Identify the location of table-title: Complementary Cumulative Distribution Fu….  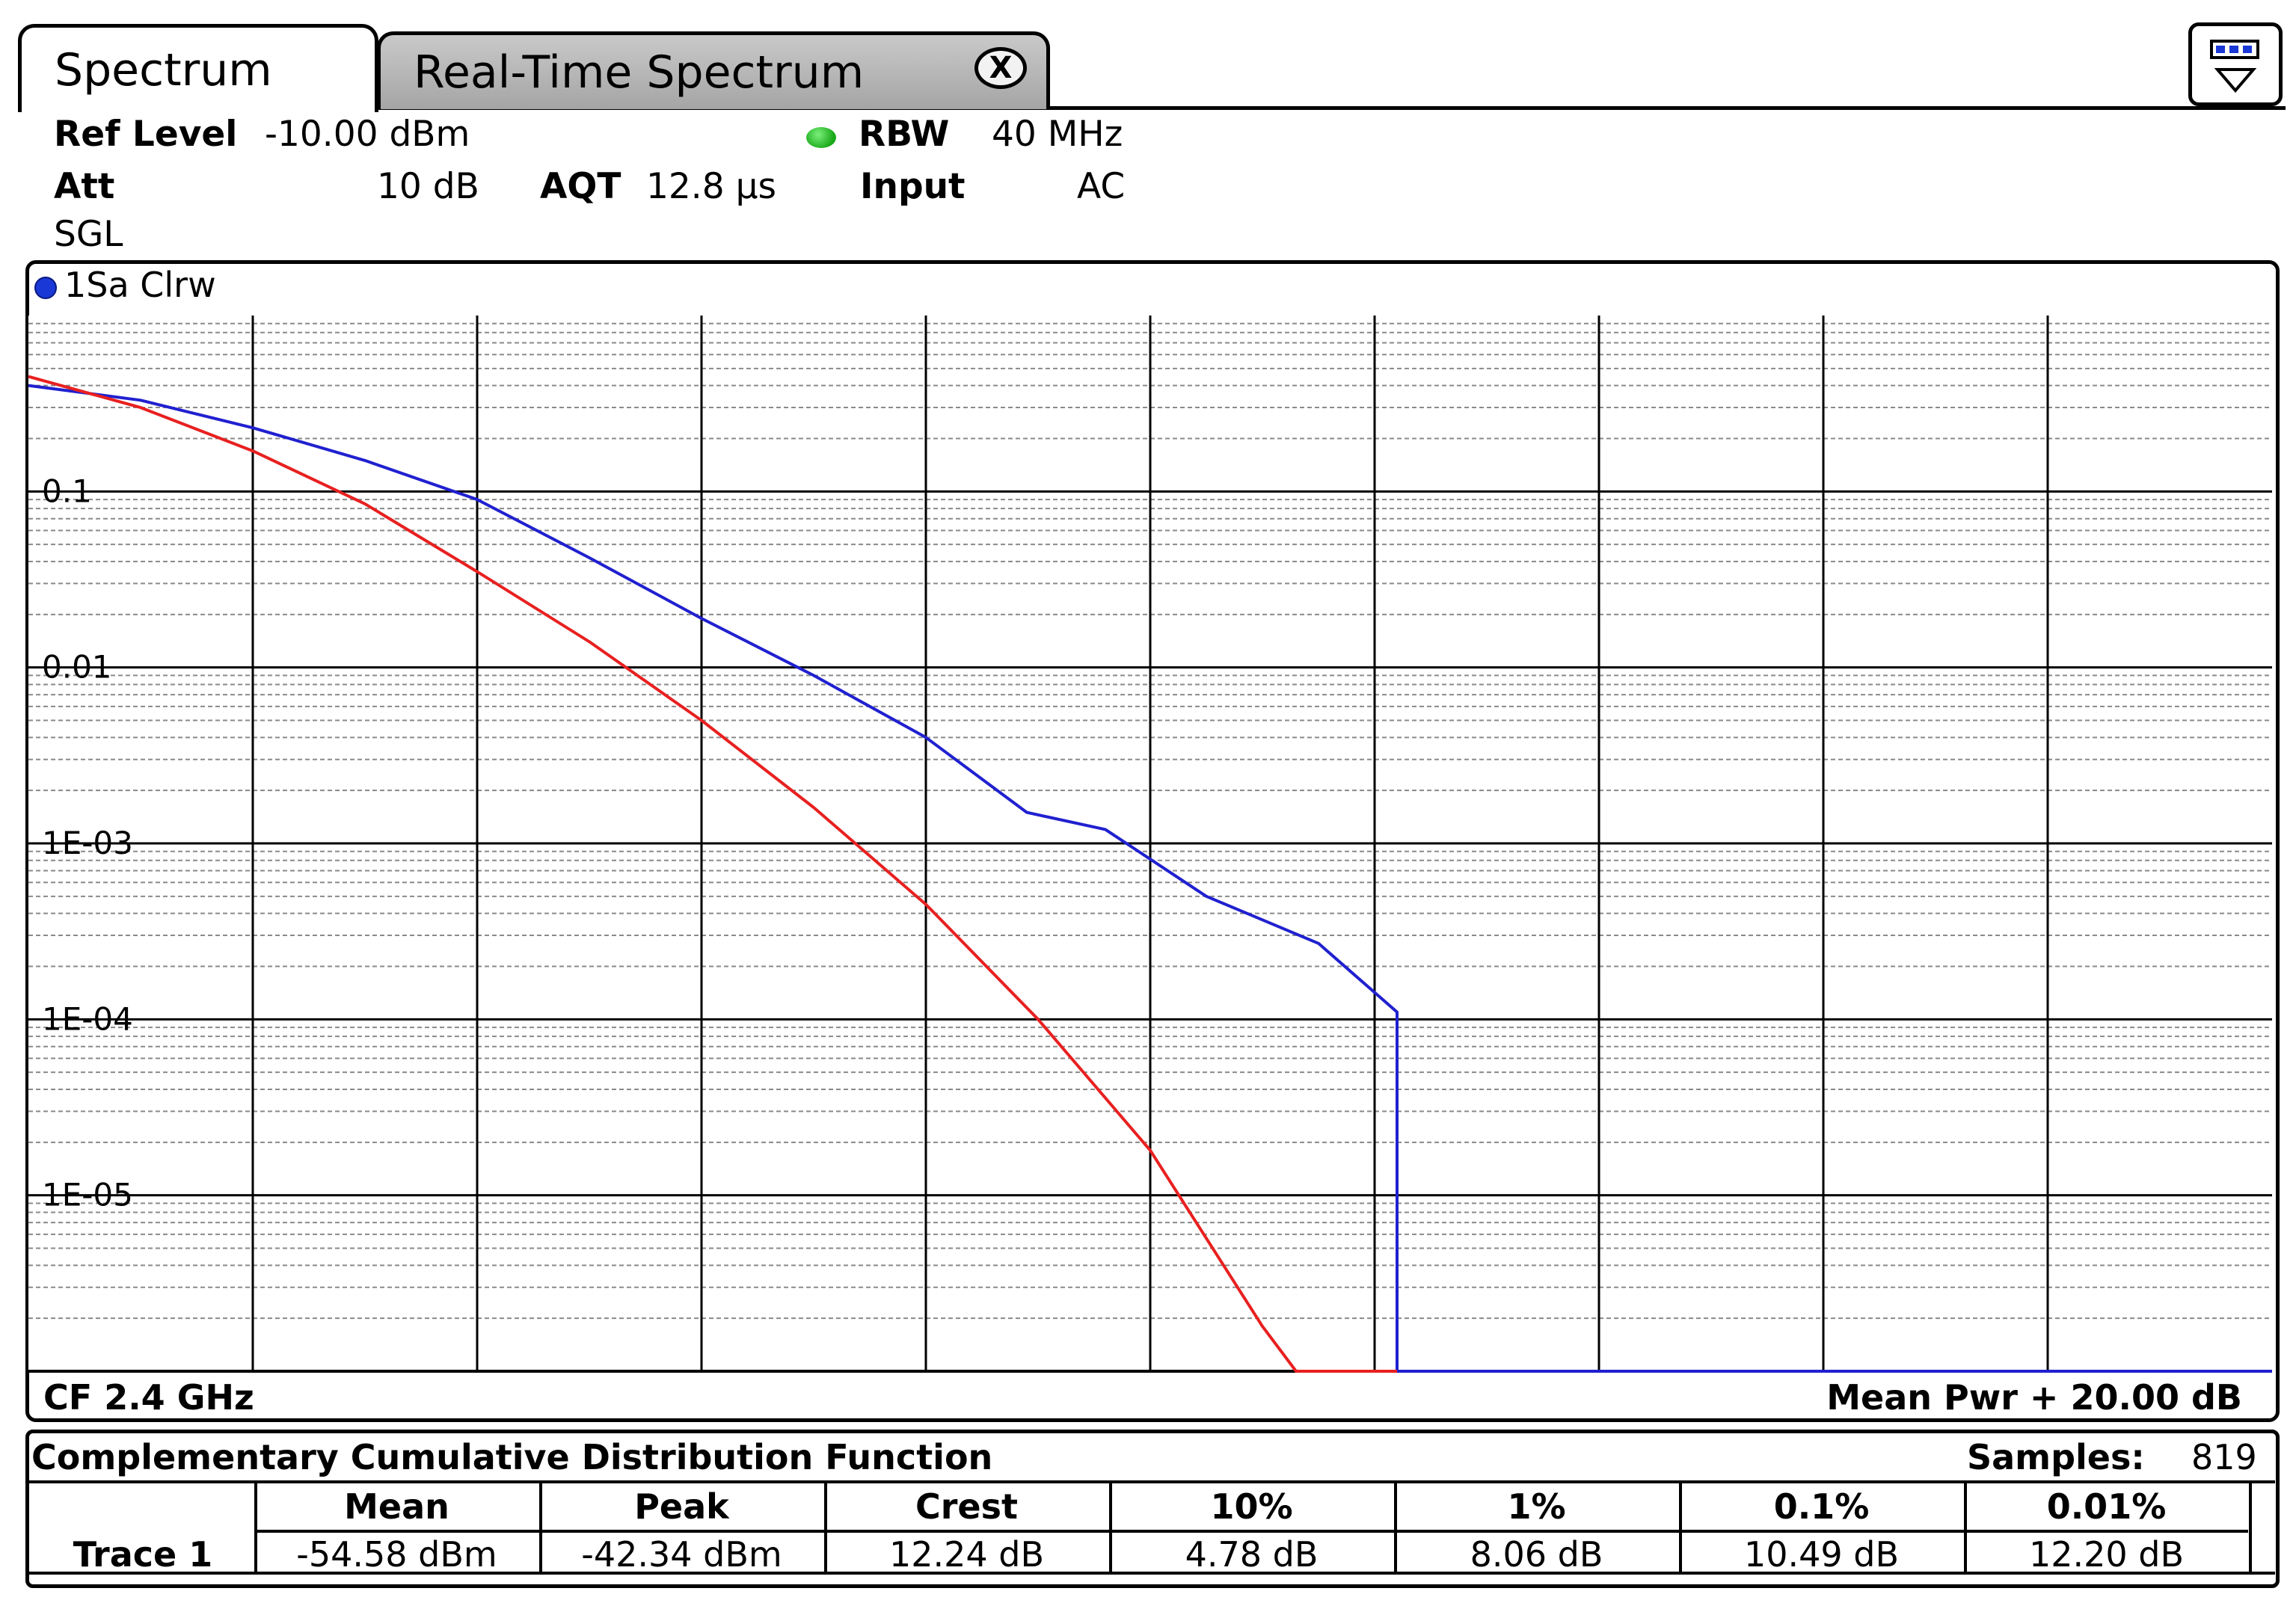
(512, 1457).